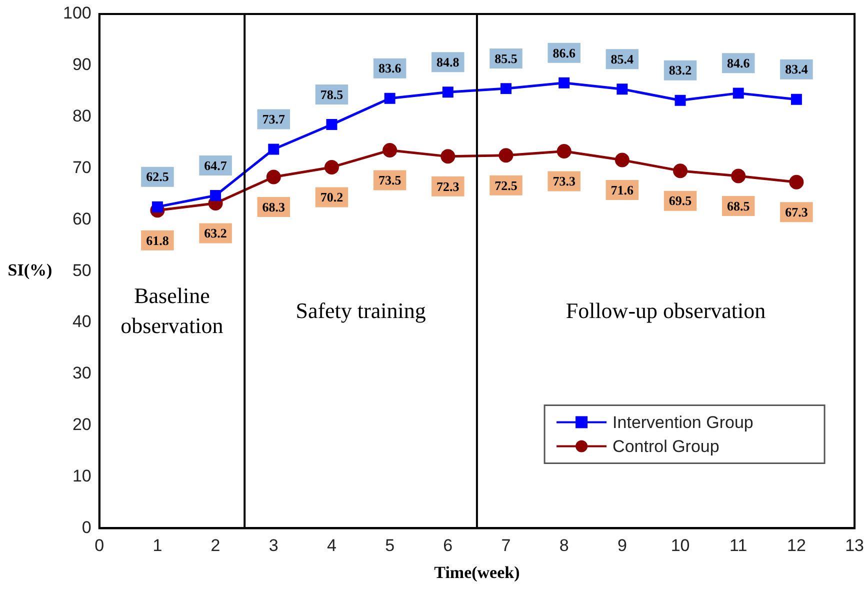  I want to click on data-label: 86.6, so click(564, 52).